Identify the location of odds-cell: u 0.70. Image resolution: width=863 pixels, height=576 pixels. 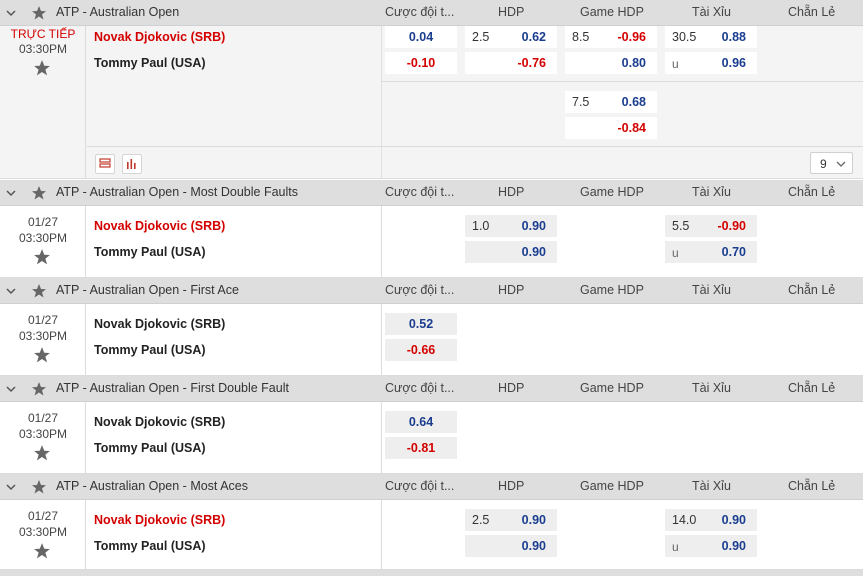
(711, 252).